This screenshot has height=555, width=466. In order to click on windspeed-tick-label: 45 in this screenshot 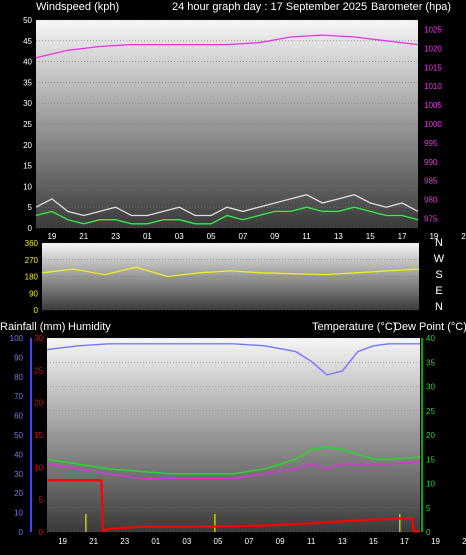, I will do `click(27, 41)`.